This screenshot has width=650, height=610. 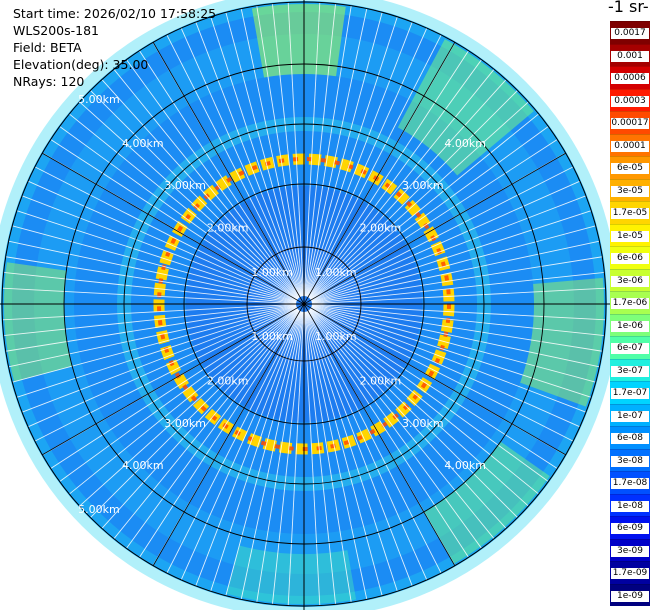 I want to click on colorbar-cell: 0.001, so click(x=630, y=54).